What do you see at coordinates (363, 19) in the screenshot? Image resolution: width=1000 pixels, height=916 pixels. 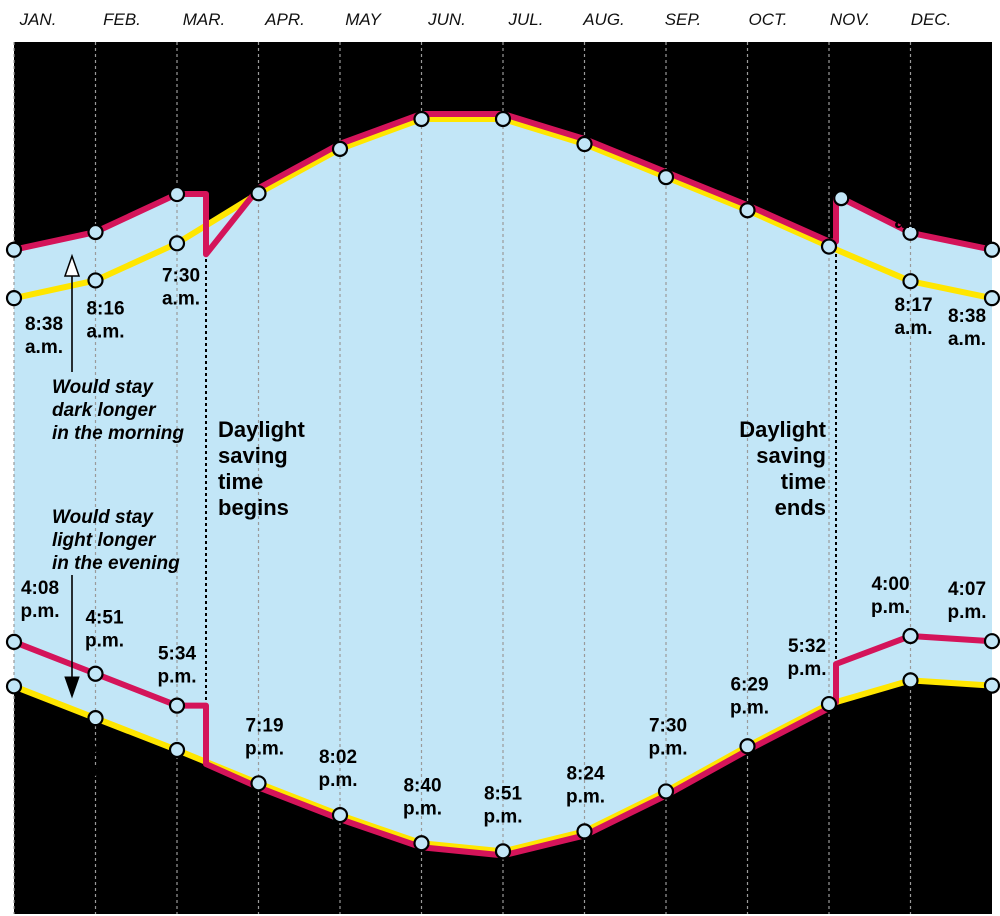 I see `month-label: MAY` at bounding box center [363, 19].